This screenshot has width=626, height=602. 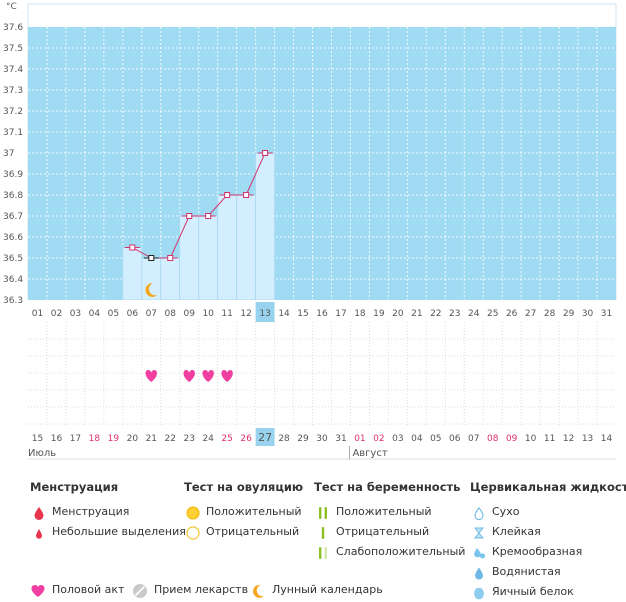 I want to click on cycle-day-label: 28, so click(x=550, y=314).